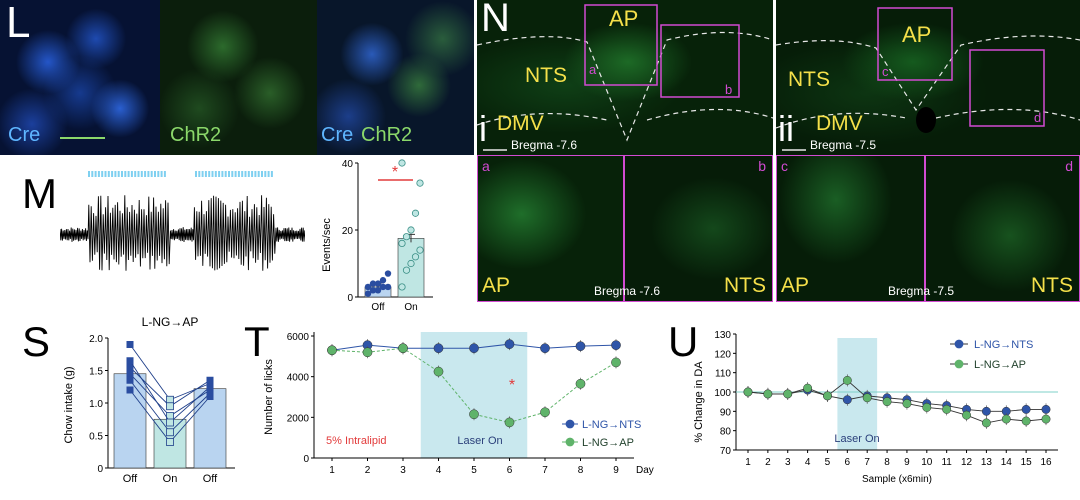 This screenshot has height=500, width=1080. Describe the element at coordinates (1007, 462) in the screenshot. I see `x-tick-label: 14` at that location.